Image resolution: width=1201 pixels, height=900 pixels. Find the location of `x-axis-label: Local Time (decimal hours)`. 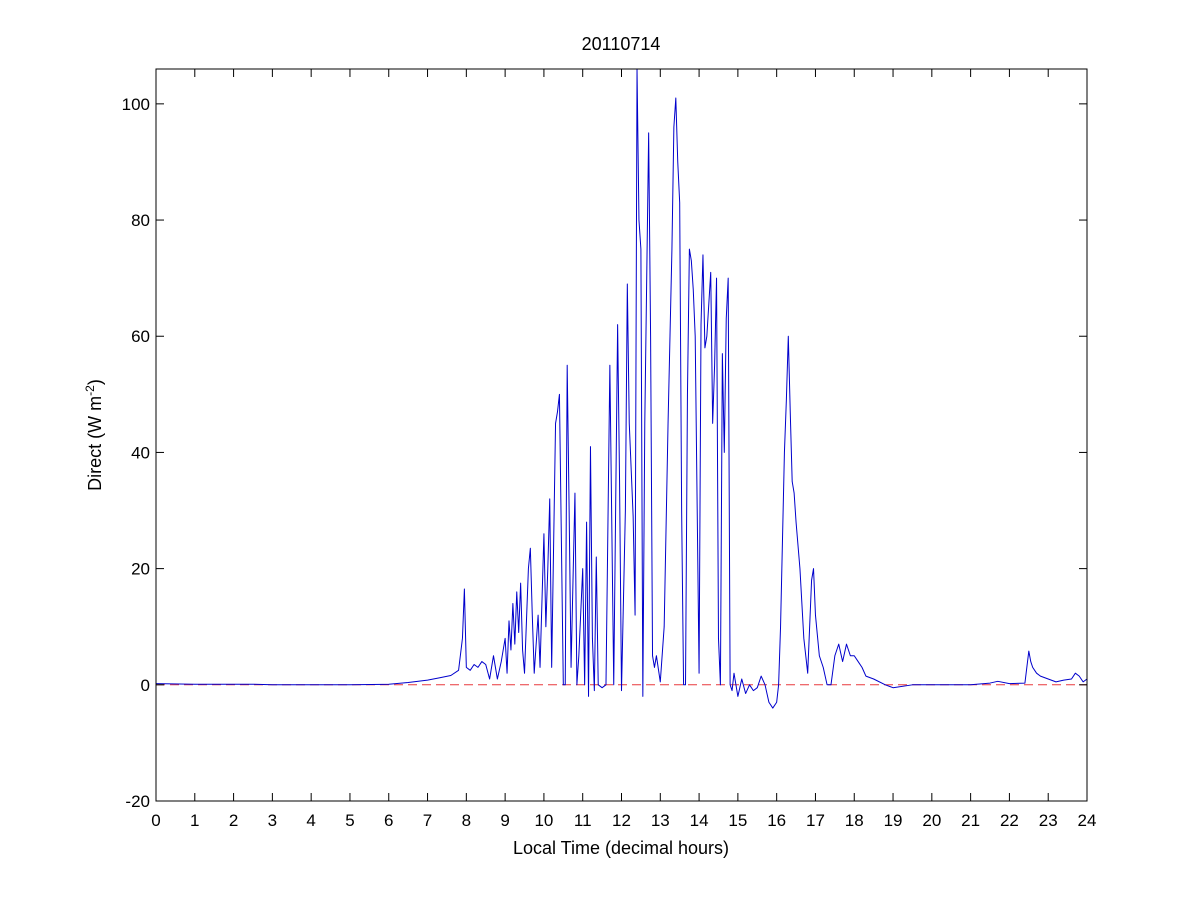

x-axis-label: Local Time (decimal hours) is located at coordinates (621, 848).